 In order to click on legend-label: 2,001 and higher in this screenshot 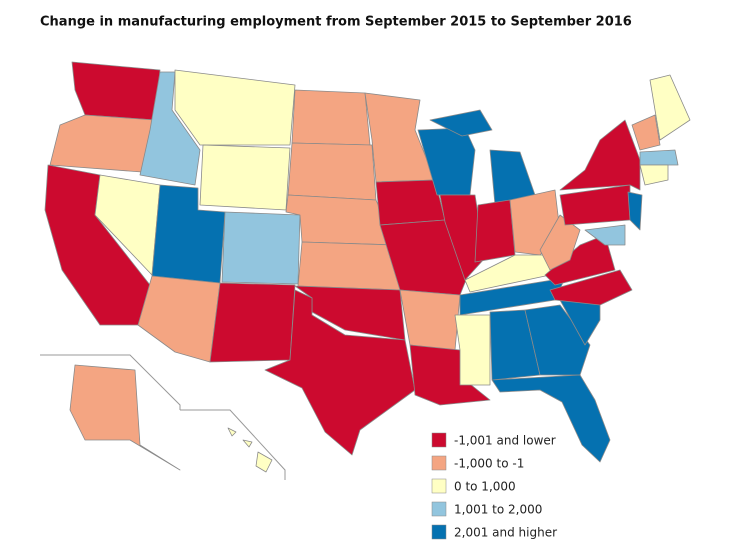, I will do `click(505, 533)`.